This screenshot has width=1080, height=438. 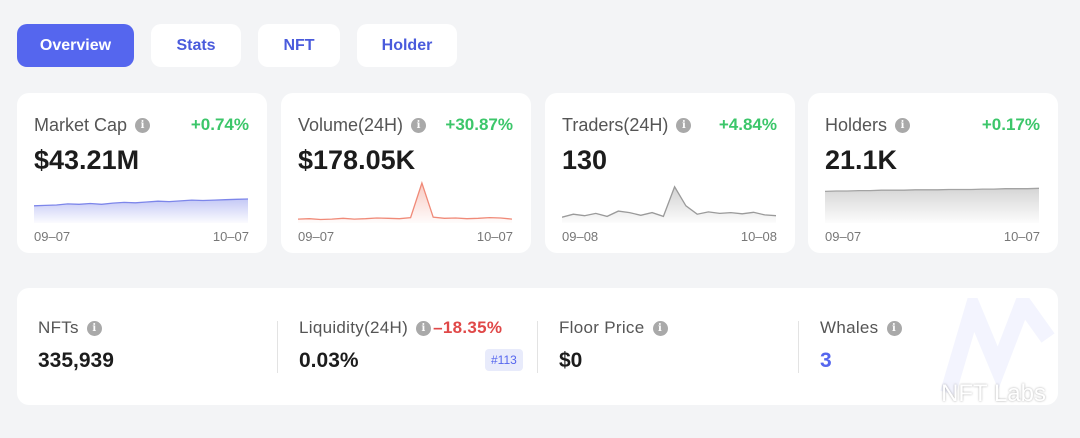 I want to click on card-label: Market Cap i, so click(x=92, y=125).